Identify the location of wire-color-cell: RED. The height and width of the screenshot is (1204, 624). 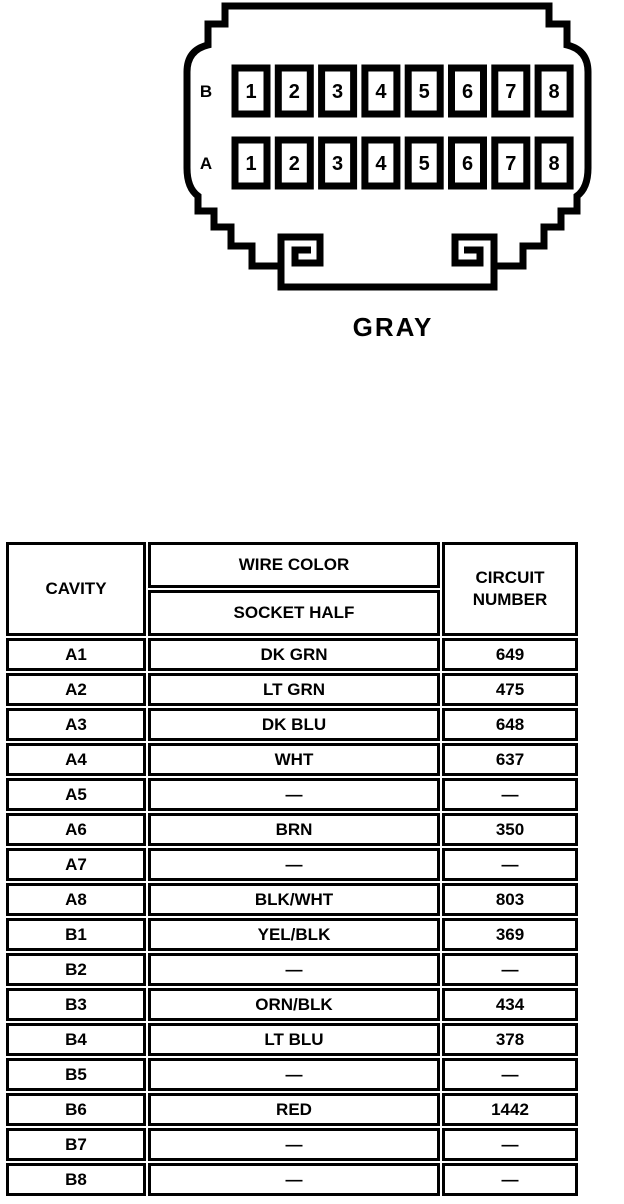
(294, 1109).